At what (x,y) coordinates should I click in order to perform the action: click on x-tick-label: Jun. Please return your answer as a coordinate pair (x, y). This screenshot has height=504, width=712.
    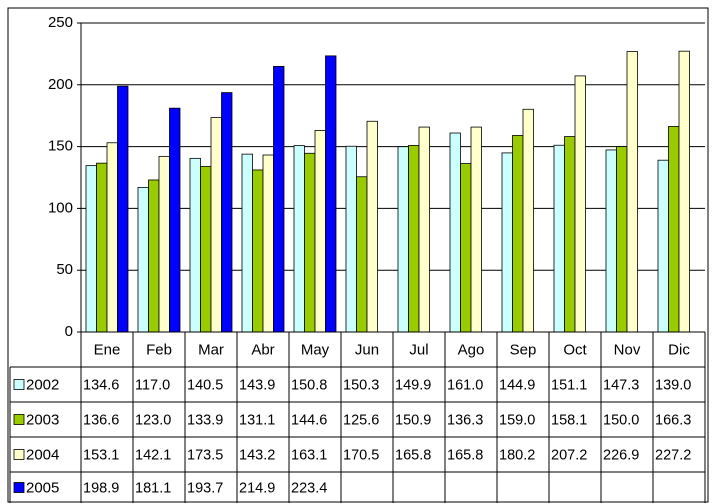
    Looking at the image, I should click on (367, 349).